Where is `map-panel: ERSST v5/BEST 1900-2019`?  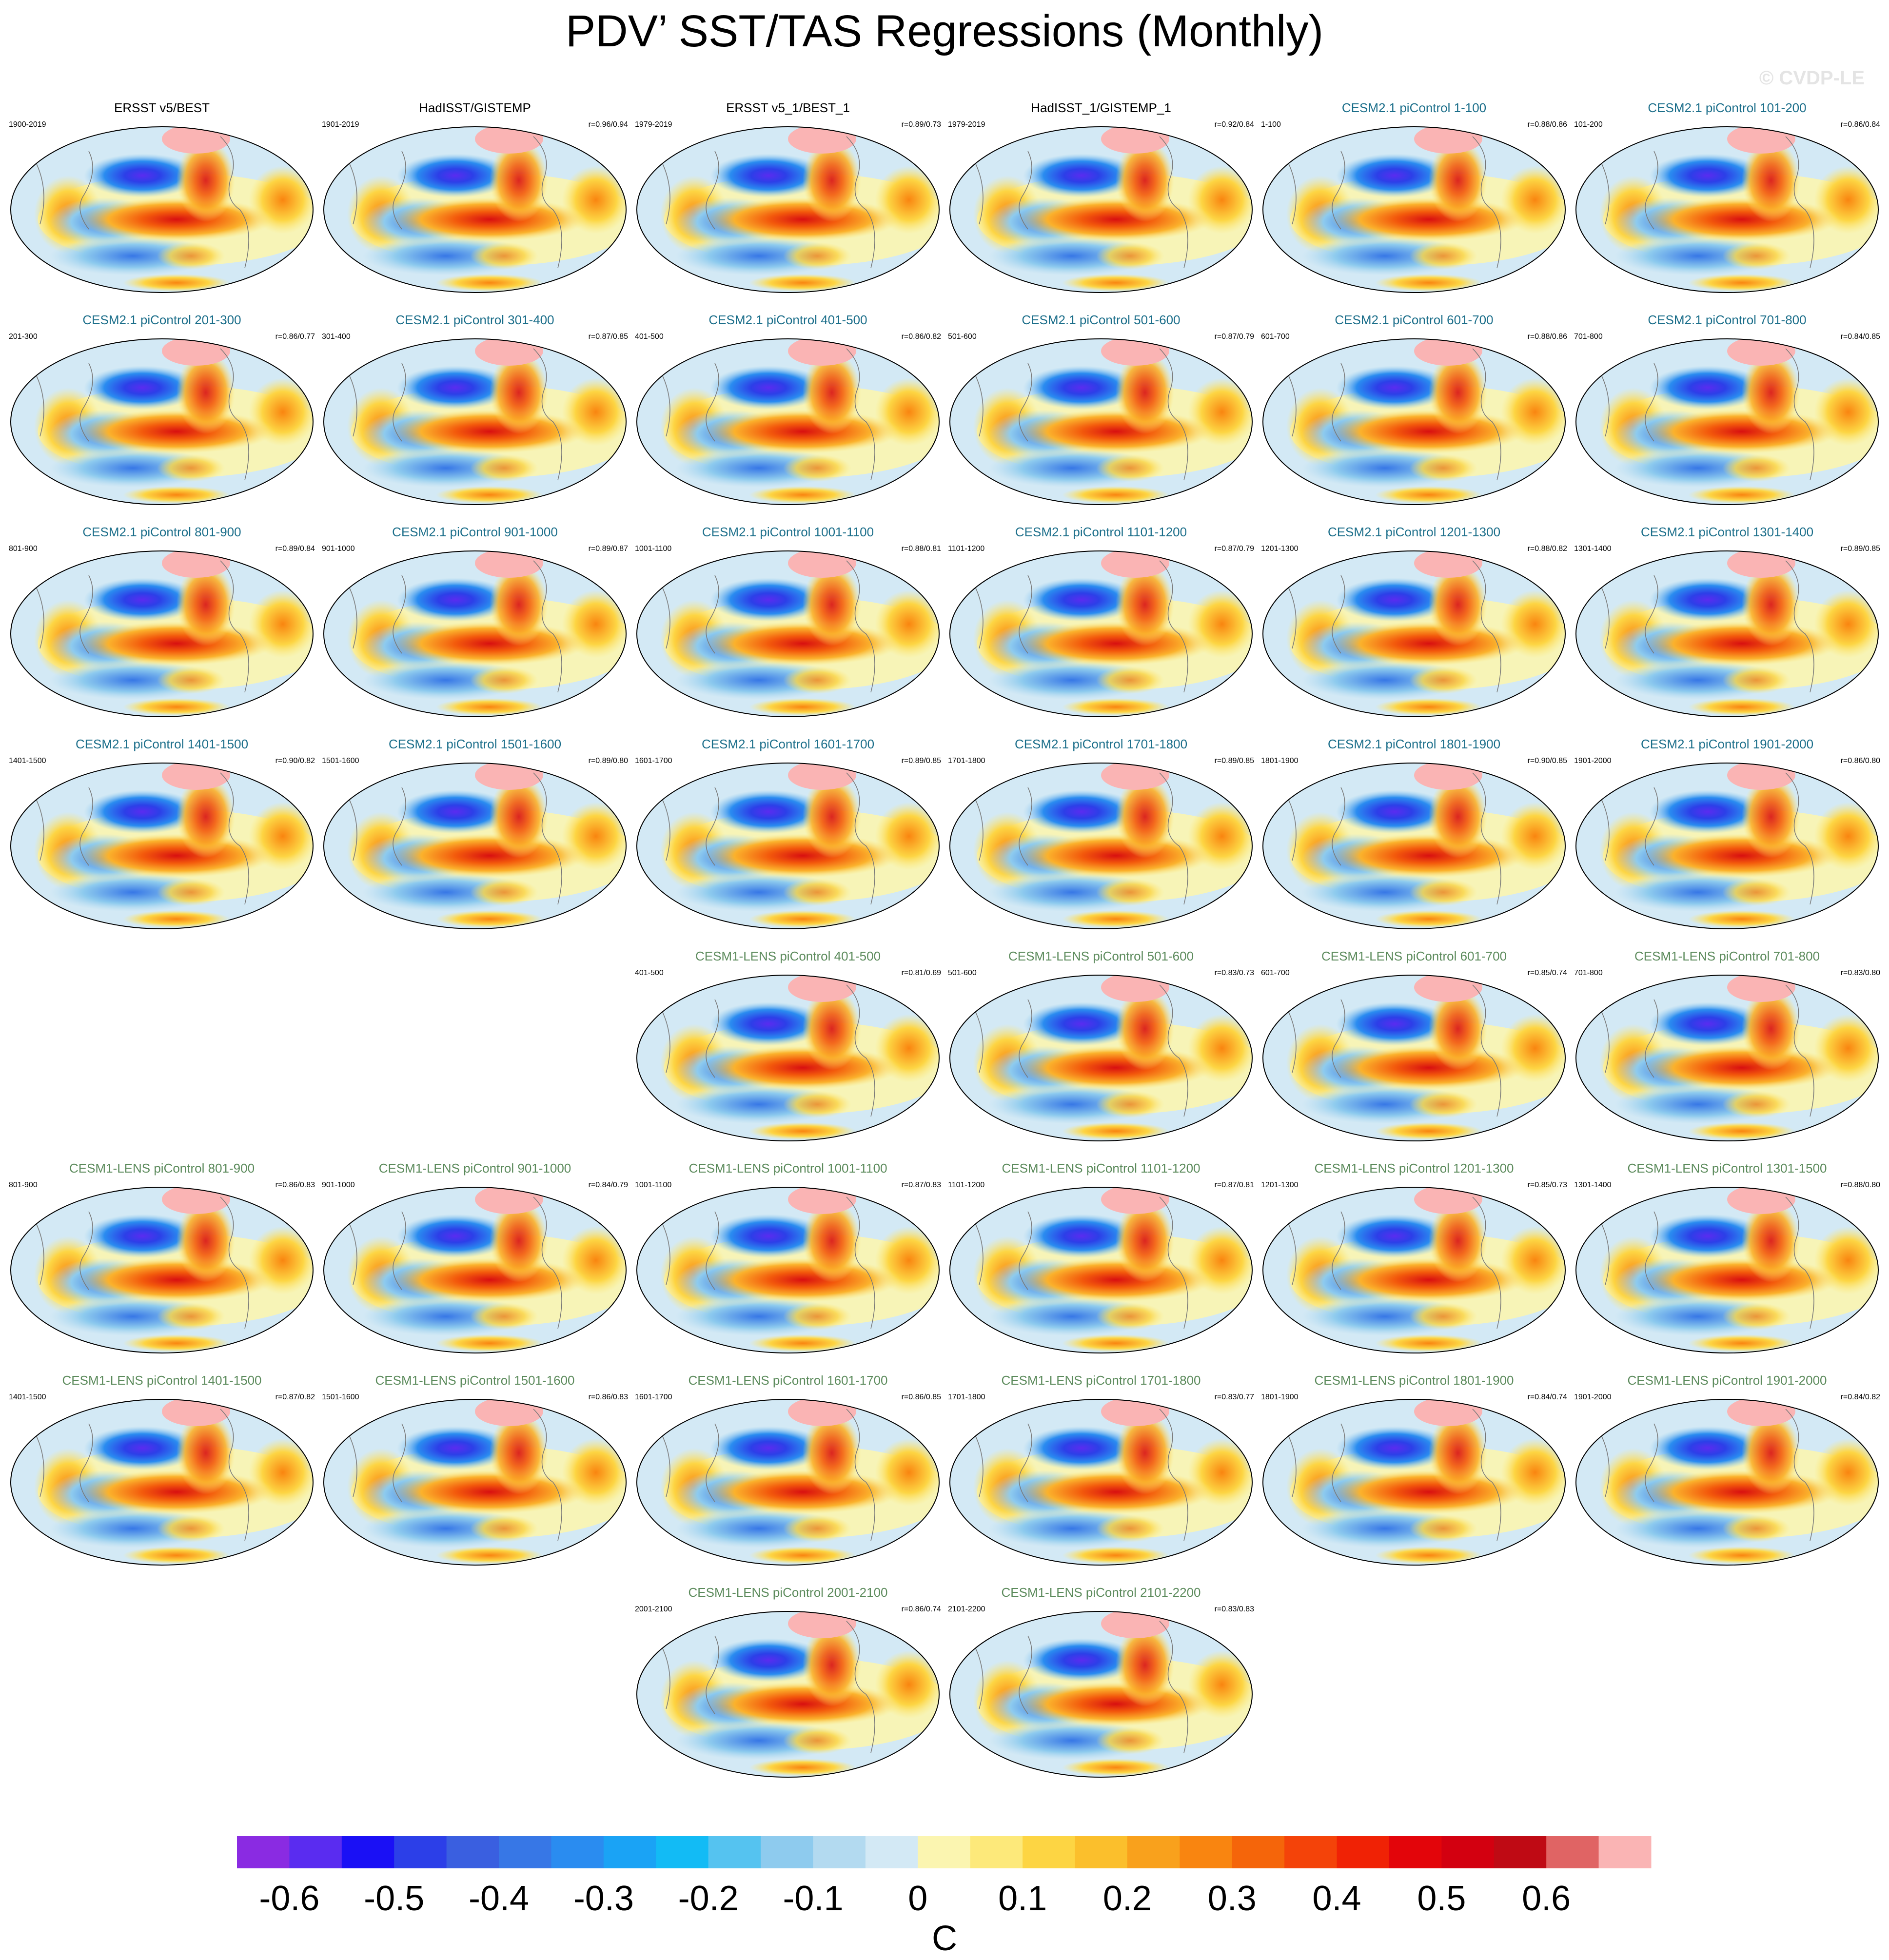 map-panel: ERSST v5/BEST 1900-2019 is located at coordinates (161, 196).